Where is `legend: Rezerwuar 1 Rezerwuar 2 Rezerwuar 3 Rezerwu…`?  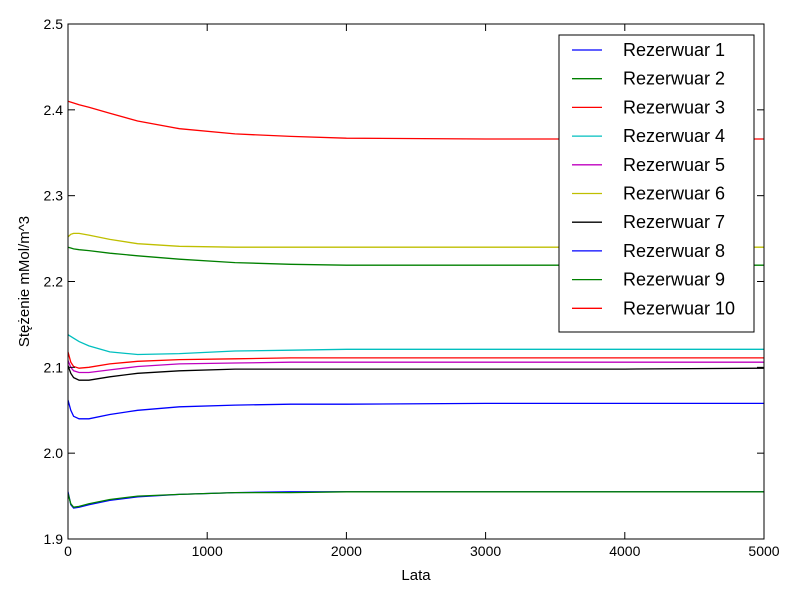
legend: Rezerwuar 1 Rezerwuar 2 Rezerwuar 3 Rezerwu… is located at coordinates (656, 183).